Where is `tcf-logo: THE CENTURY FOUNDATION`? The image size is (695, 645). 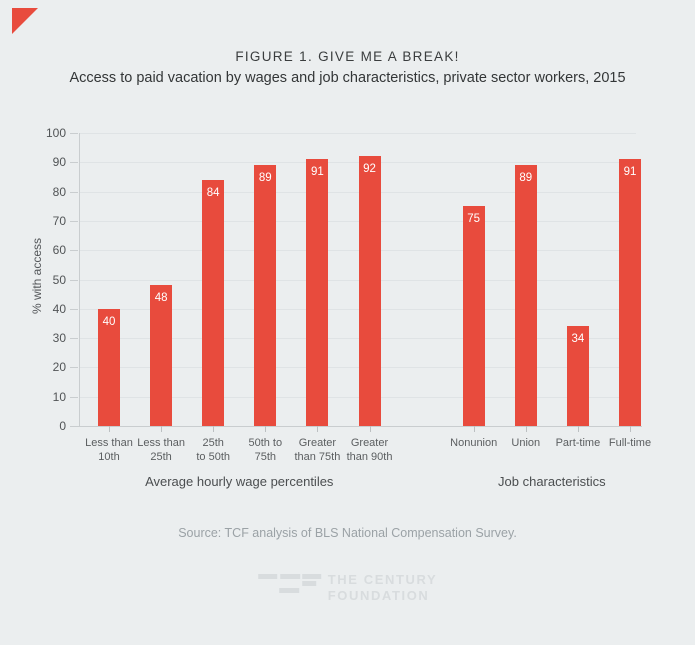
tcf-logo: THE CENTURY FOUNDATION is located at coordinates (347, 587).